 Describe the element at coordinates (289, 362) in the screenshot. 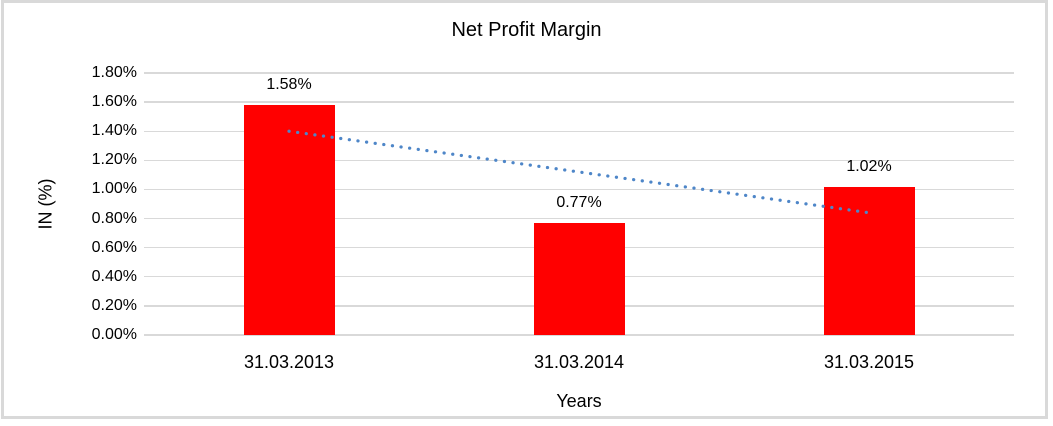

I see `x-category-label: 31.03.2013` at that location.